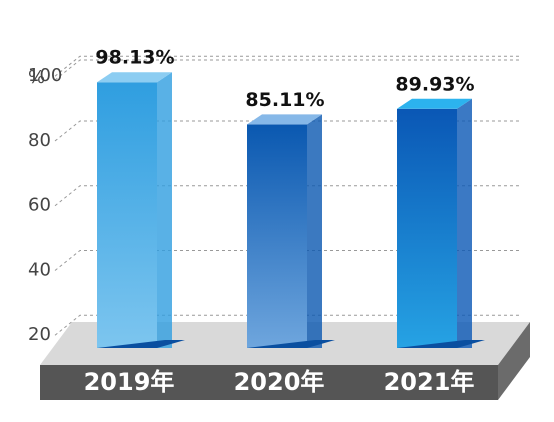 The image size is (554, 422). Describe the element at coordinates (39, 140) in the screenshot. I see `y-tick-label: 80` at that location.